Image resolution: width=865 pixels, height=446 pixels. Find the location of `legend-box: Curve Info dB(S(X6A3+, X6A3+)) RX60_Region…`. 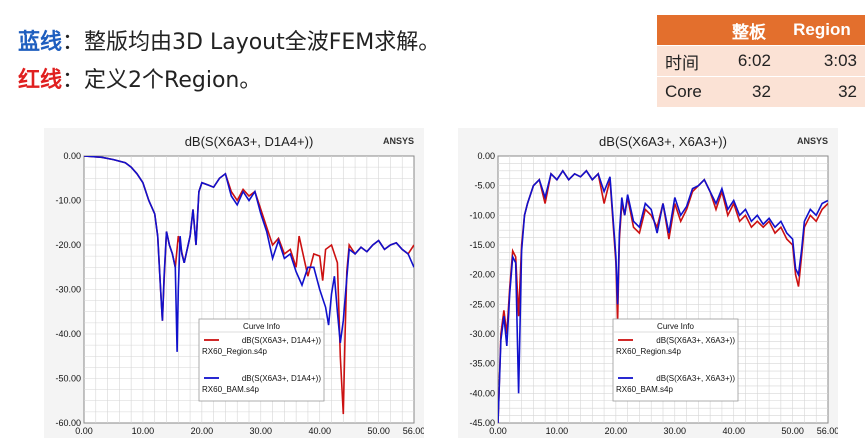

legend-box: Curve Info dB(S(X6A3+, X6A3+)) RX60_Region… is located at coordinates (675, 360).